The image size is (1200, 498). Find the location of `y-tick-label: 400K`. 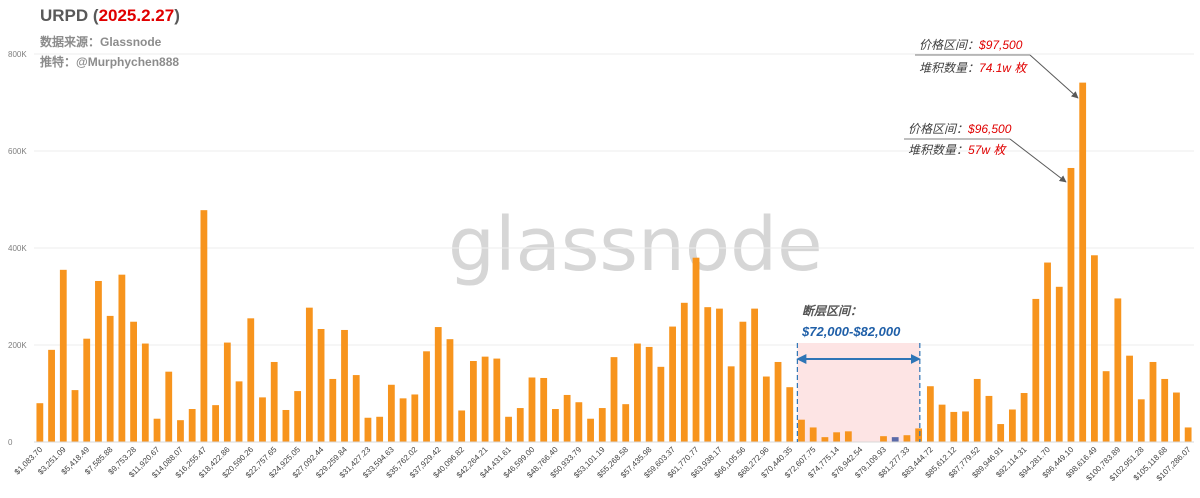

y-tick-label: 400K is located at coordinates (17, 248).